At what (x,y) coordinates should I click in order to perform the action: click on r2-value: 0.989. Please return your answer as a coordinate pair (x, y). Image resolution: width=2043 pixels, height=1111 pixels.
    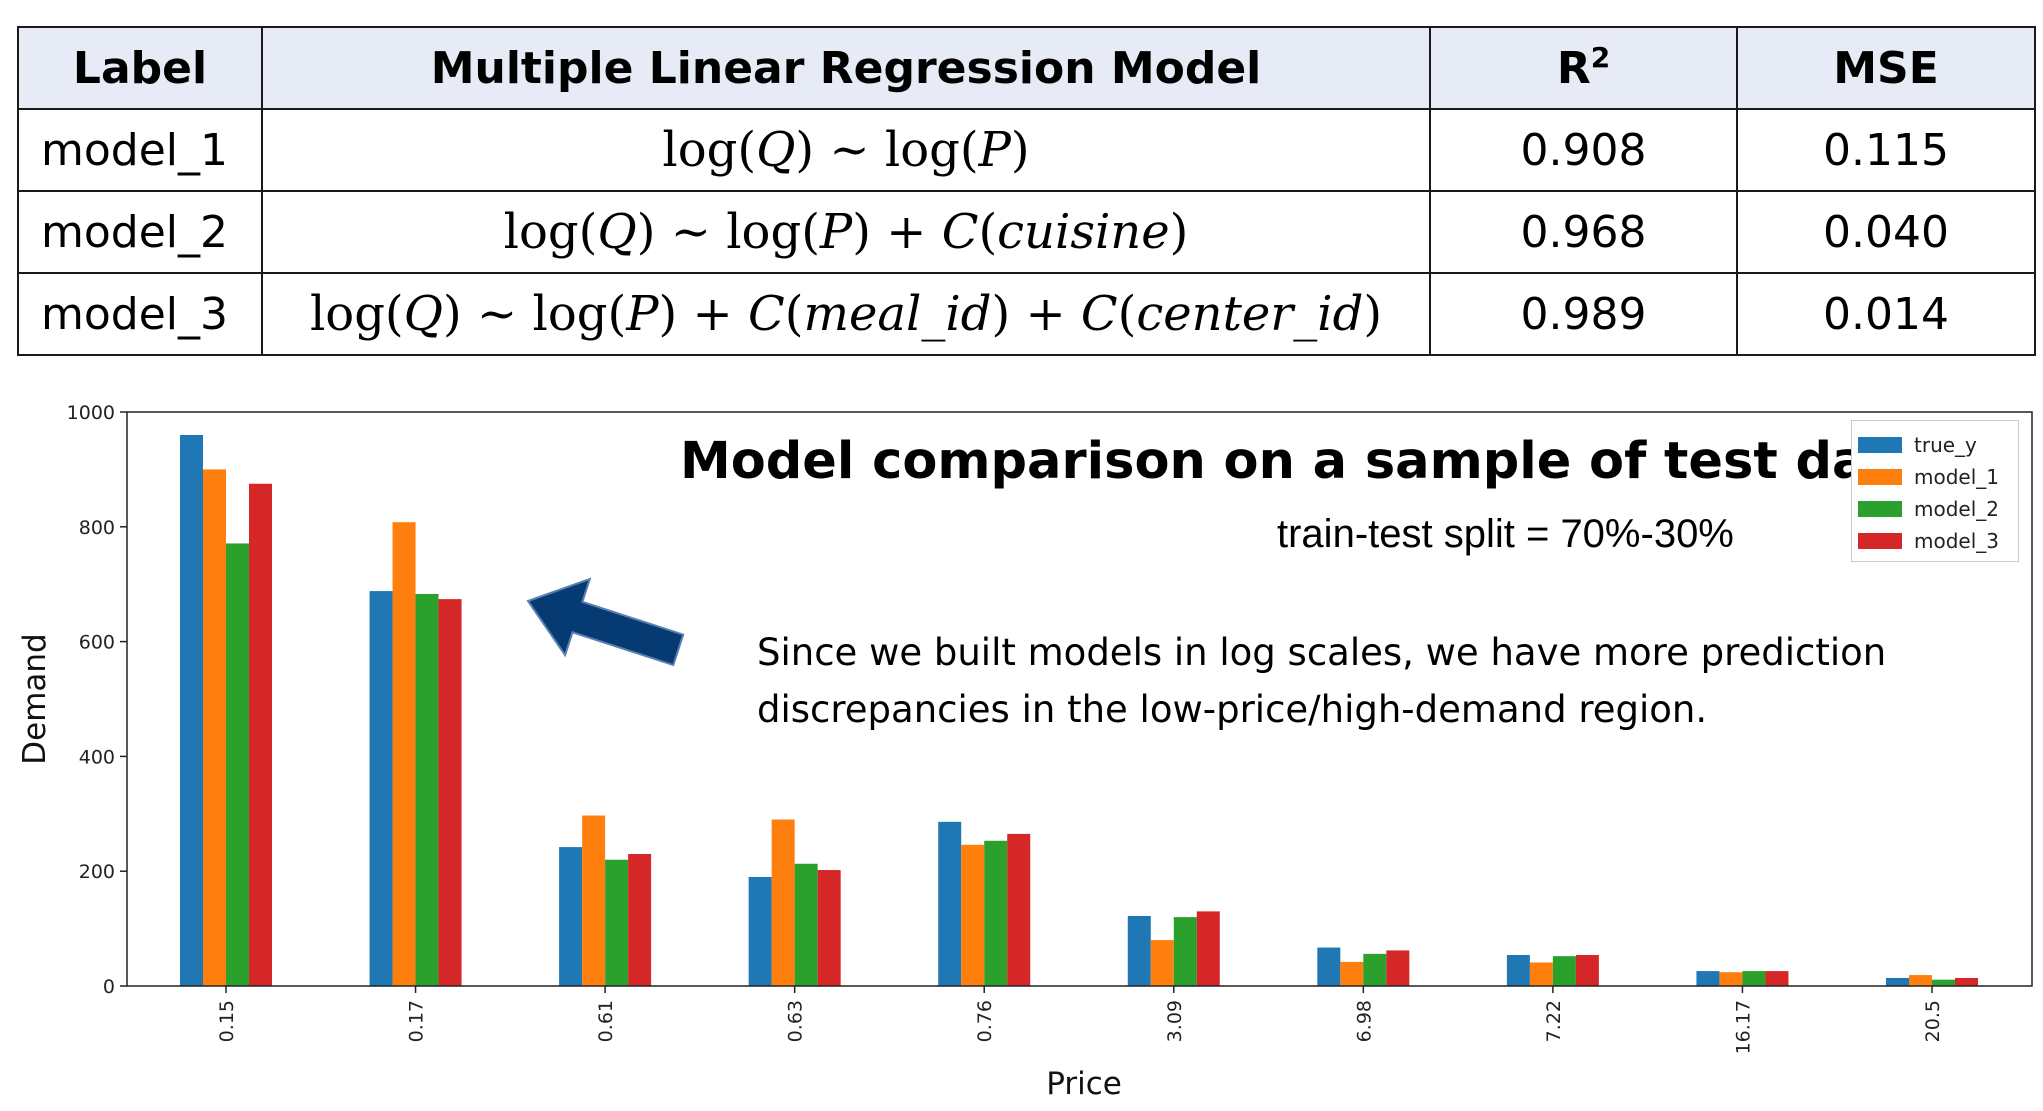
    Looking at the image, I should click on (1583, 314).